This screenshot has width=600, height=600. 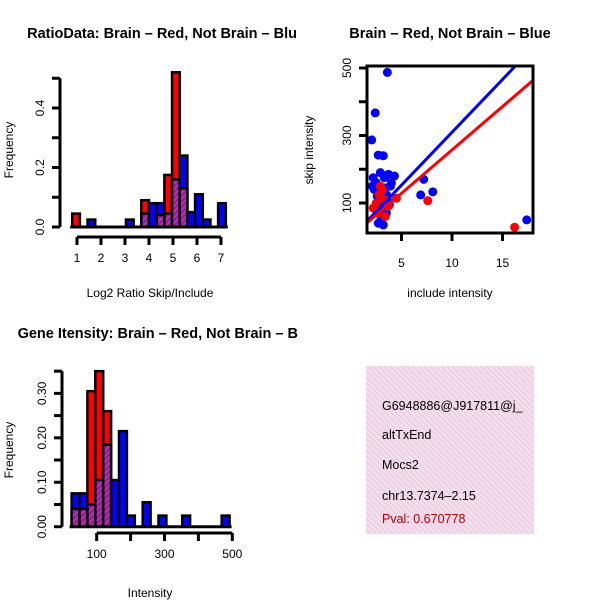 I want to click on x-tick-label: 6, so click(x=197, y=258).